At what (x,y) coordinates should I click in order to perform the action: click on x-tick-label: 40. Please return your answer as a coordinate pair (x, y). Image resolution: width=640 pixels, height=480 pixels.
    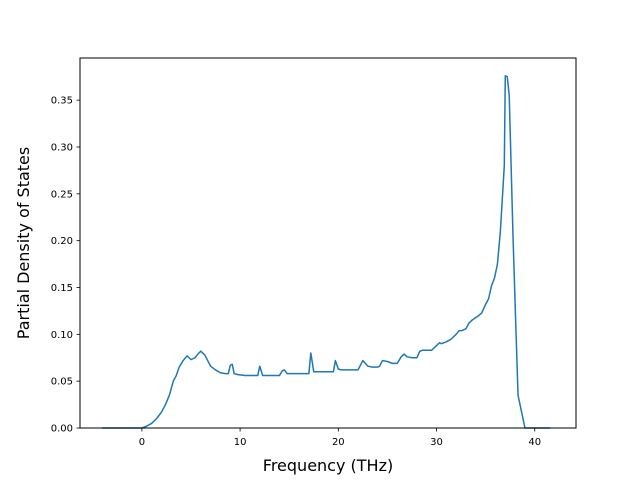
    Looking at the image, I should click on (534, 442).